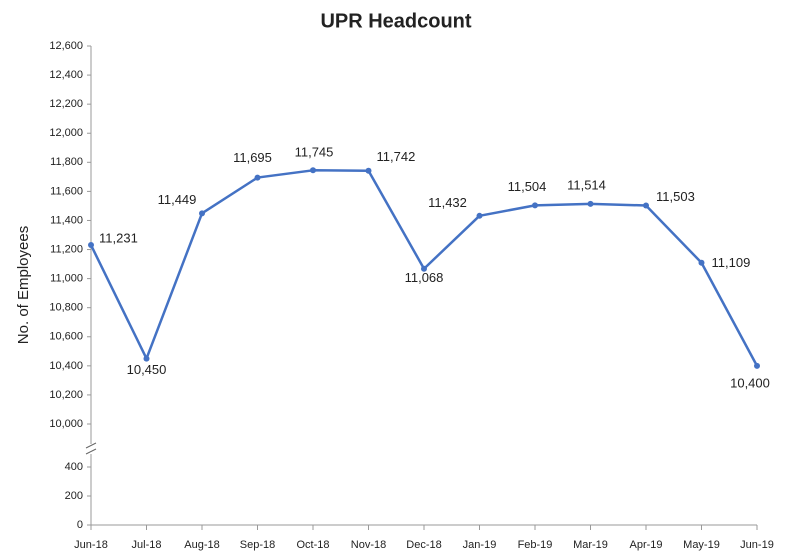  Describe the element at coordinates (66, 162) in the screenshot. I see `y-tick-label: 11,800` at that location.